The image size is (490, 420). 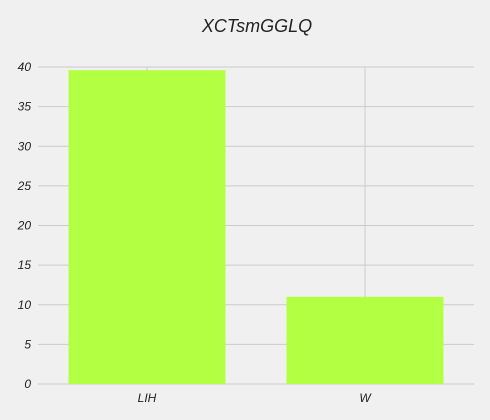 I want to click on y-tick-label: 25, so click(x=24, y=186).